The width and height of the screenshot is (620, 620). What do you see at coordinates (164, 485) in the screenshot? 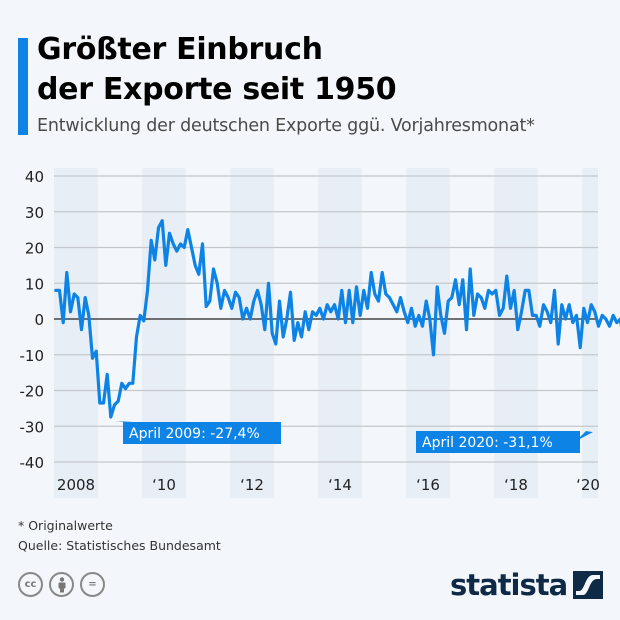
I see `x-tick-label: ‘10` at bounding box center [164, 485].